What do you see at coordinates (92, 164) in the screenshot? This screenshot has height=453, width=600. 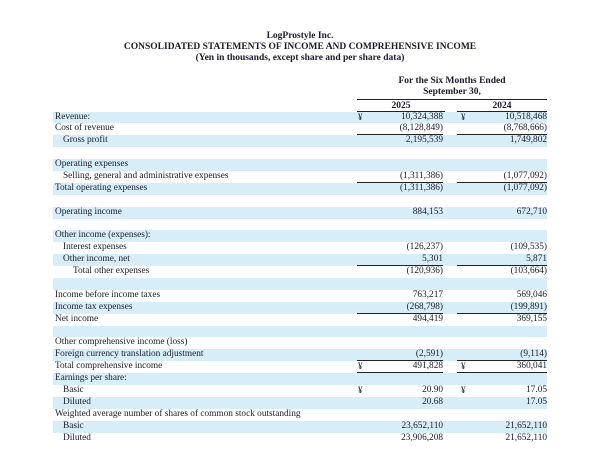 I see `row-label: Operating expenses` at bounding box center [92, 164].